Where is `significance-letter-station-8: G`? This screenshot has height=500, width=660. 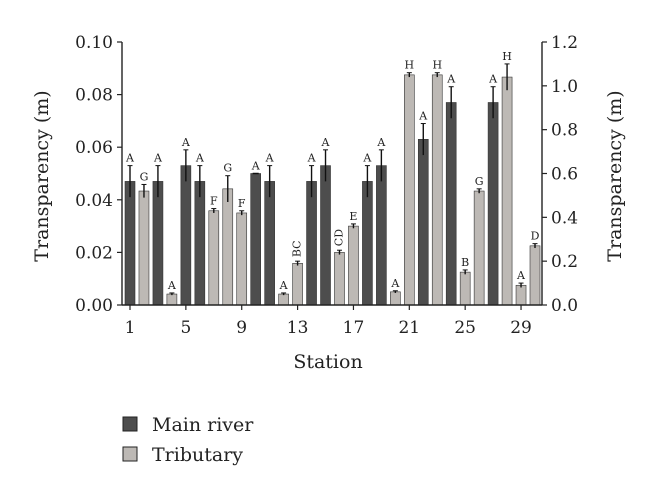 significance-letter-station-8: G is located at coordinates (227, 168).